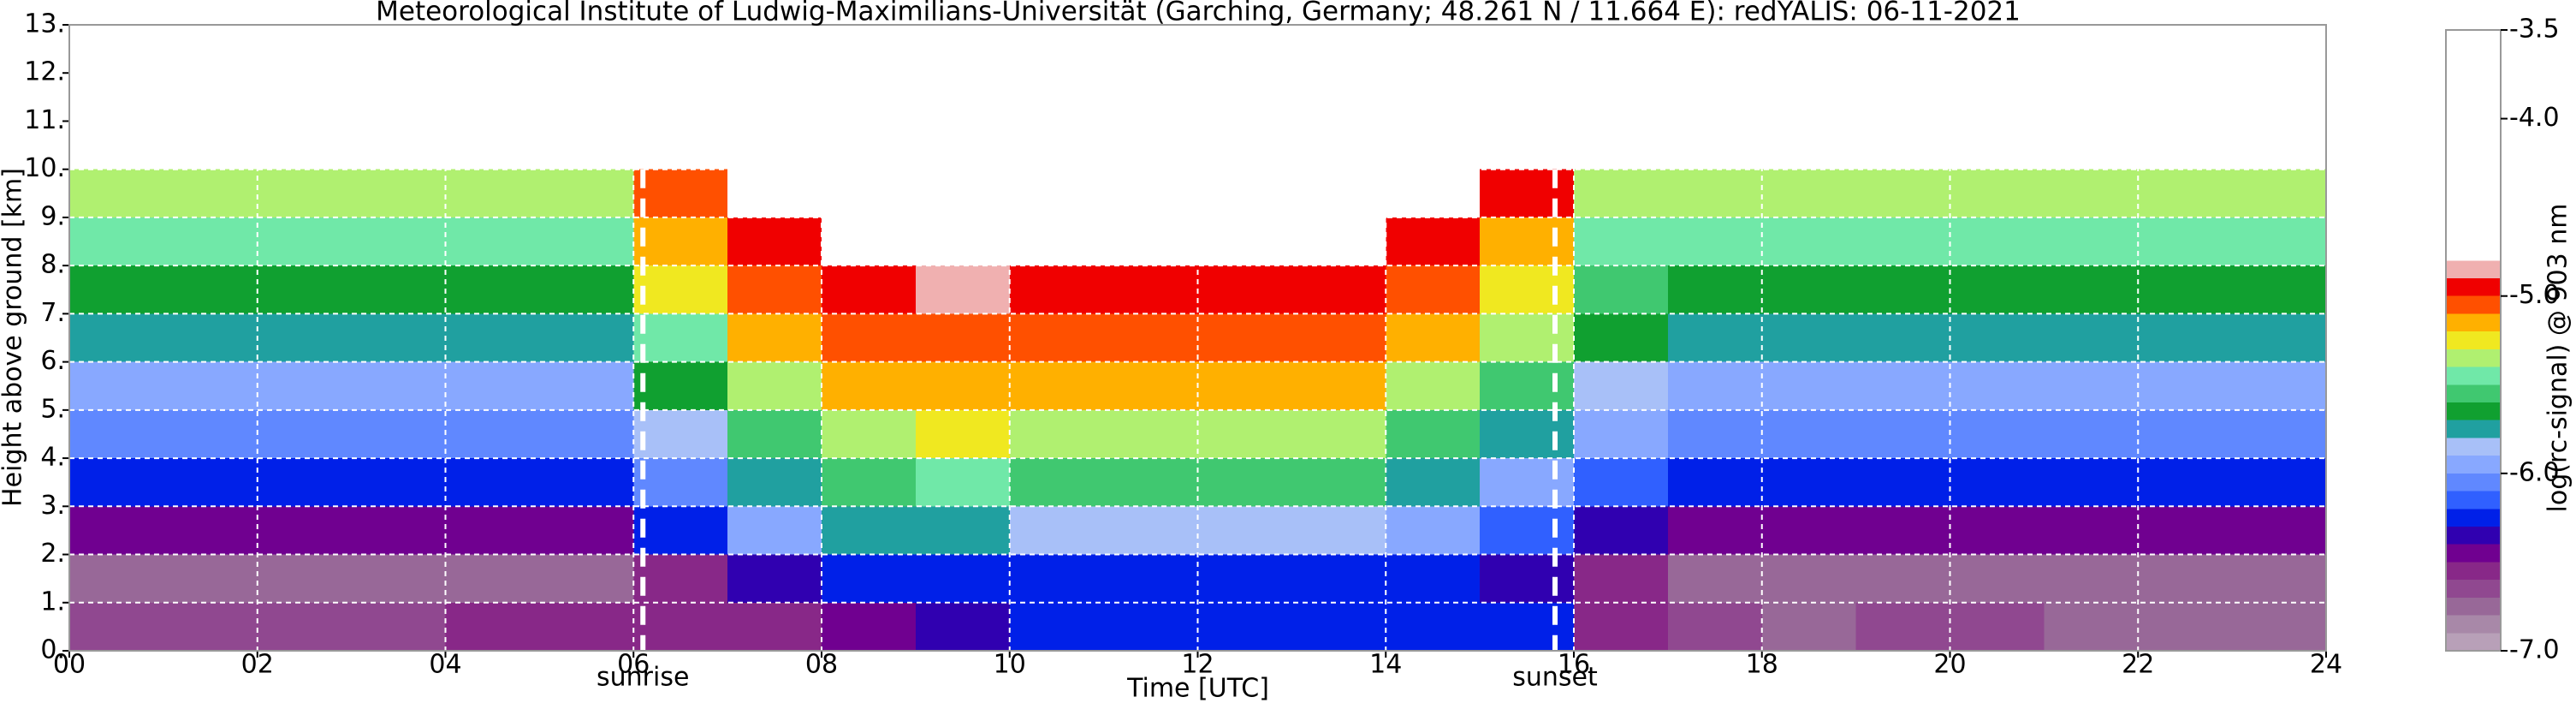  I want to click on colorbar-tick-label: -5.0, so click(2534, 295).